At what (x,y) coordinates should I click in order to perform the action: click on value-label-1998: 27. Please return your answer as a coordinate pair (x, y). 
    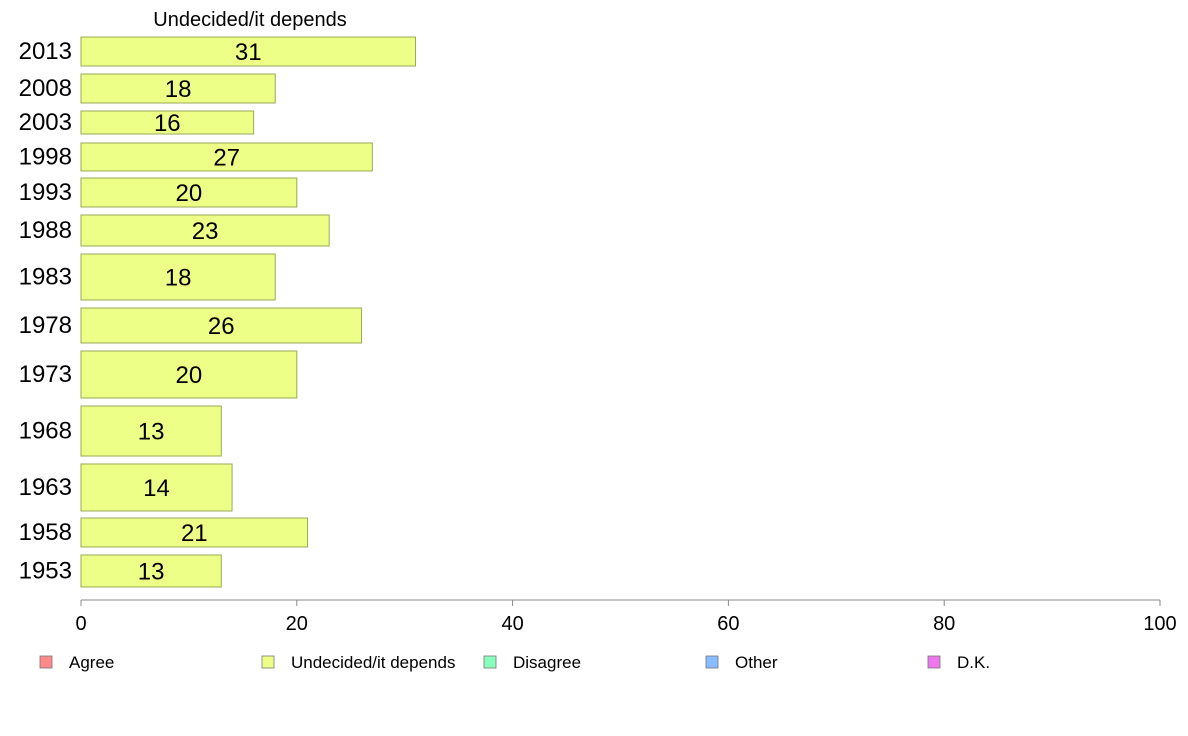
    Looking at the image, I should click on (226, 158).